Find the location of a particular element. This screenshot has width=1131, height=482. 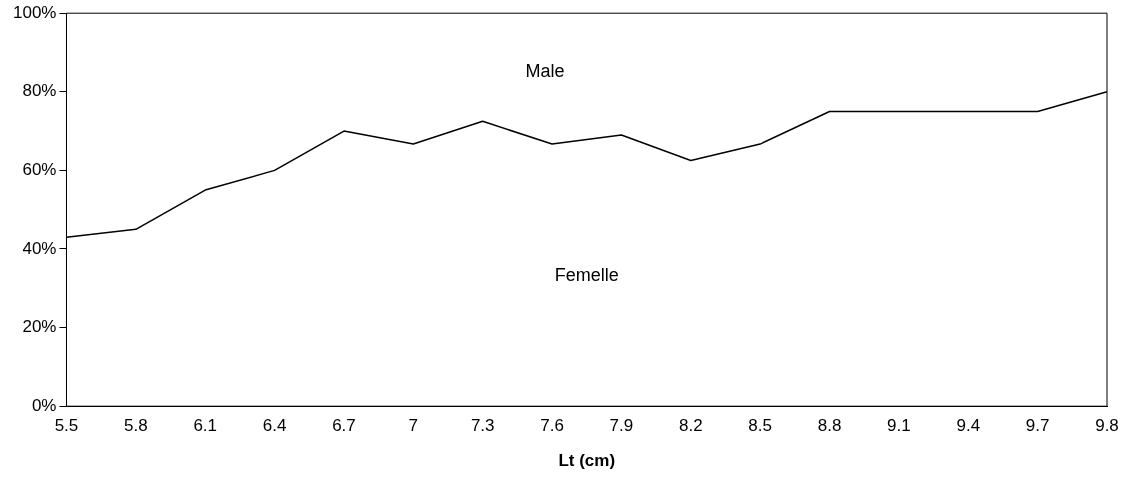

x-tick-label: 8.5 is located at coordinates (760, 426).